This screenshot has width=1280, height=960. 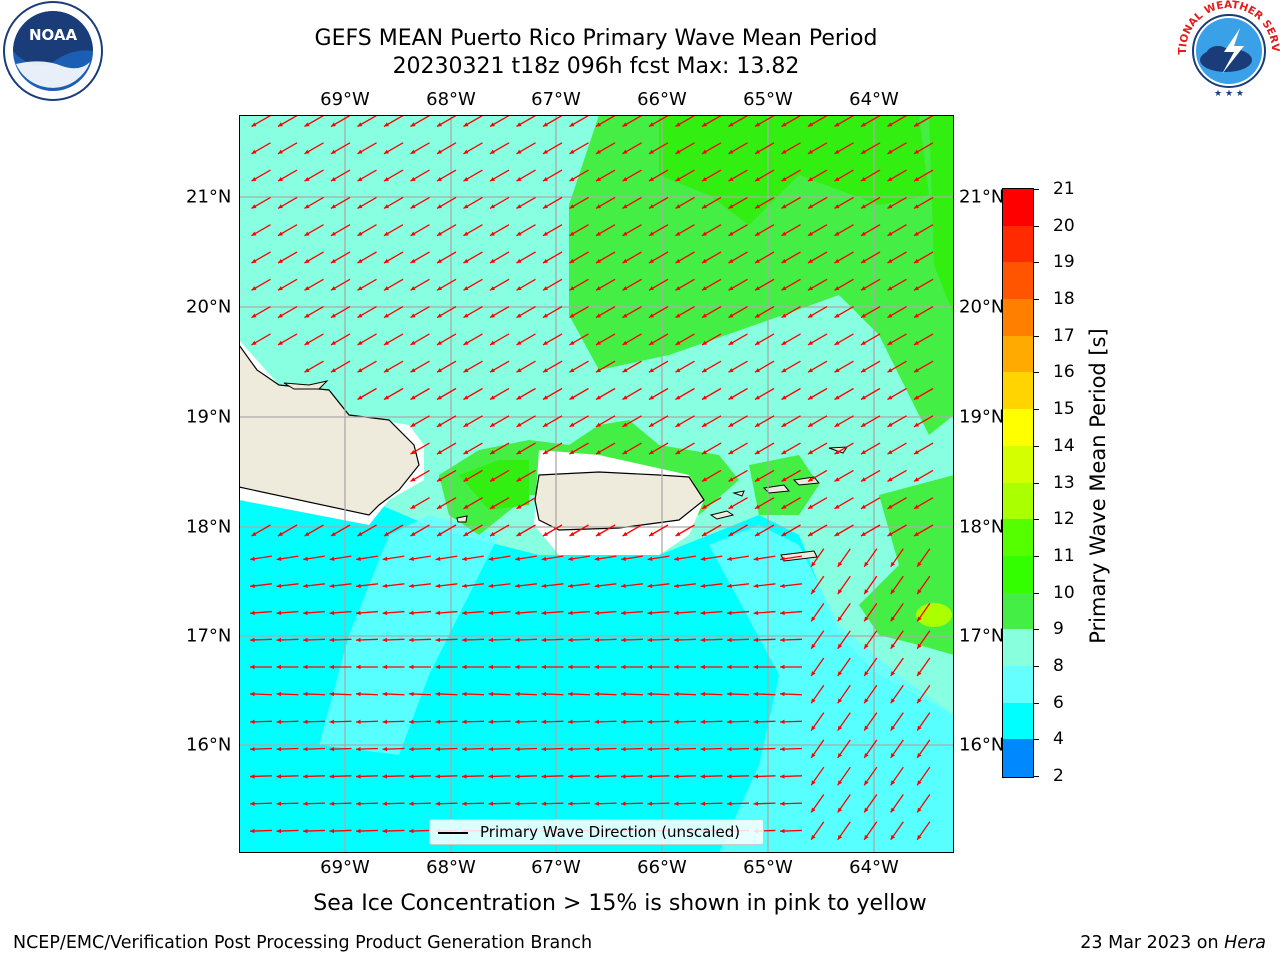 What do you see at coordinates (409, 635) in the screenshot?
I see `ocean-field-8-9s-west` at bounding box center [409, 635].